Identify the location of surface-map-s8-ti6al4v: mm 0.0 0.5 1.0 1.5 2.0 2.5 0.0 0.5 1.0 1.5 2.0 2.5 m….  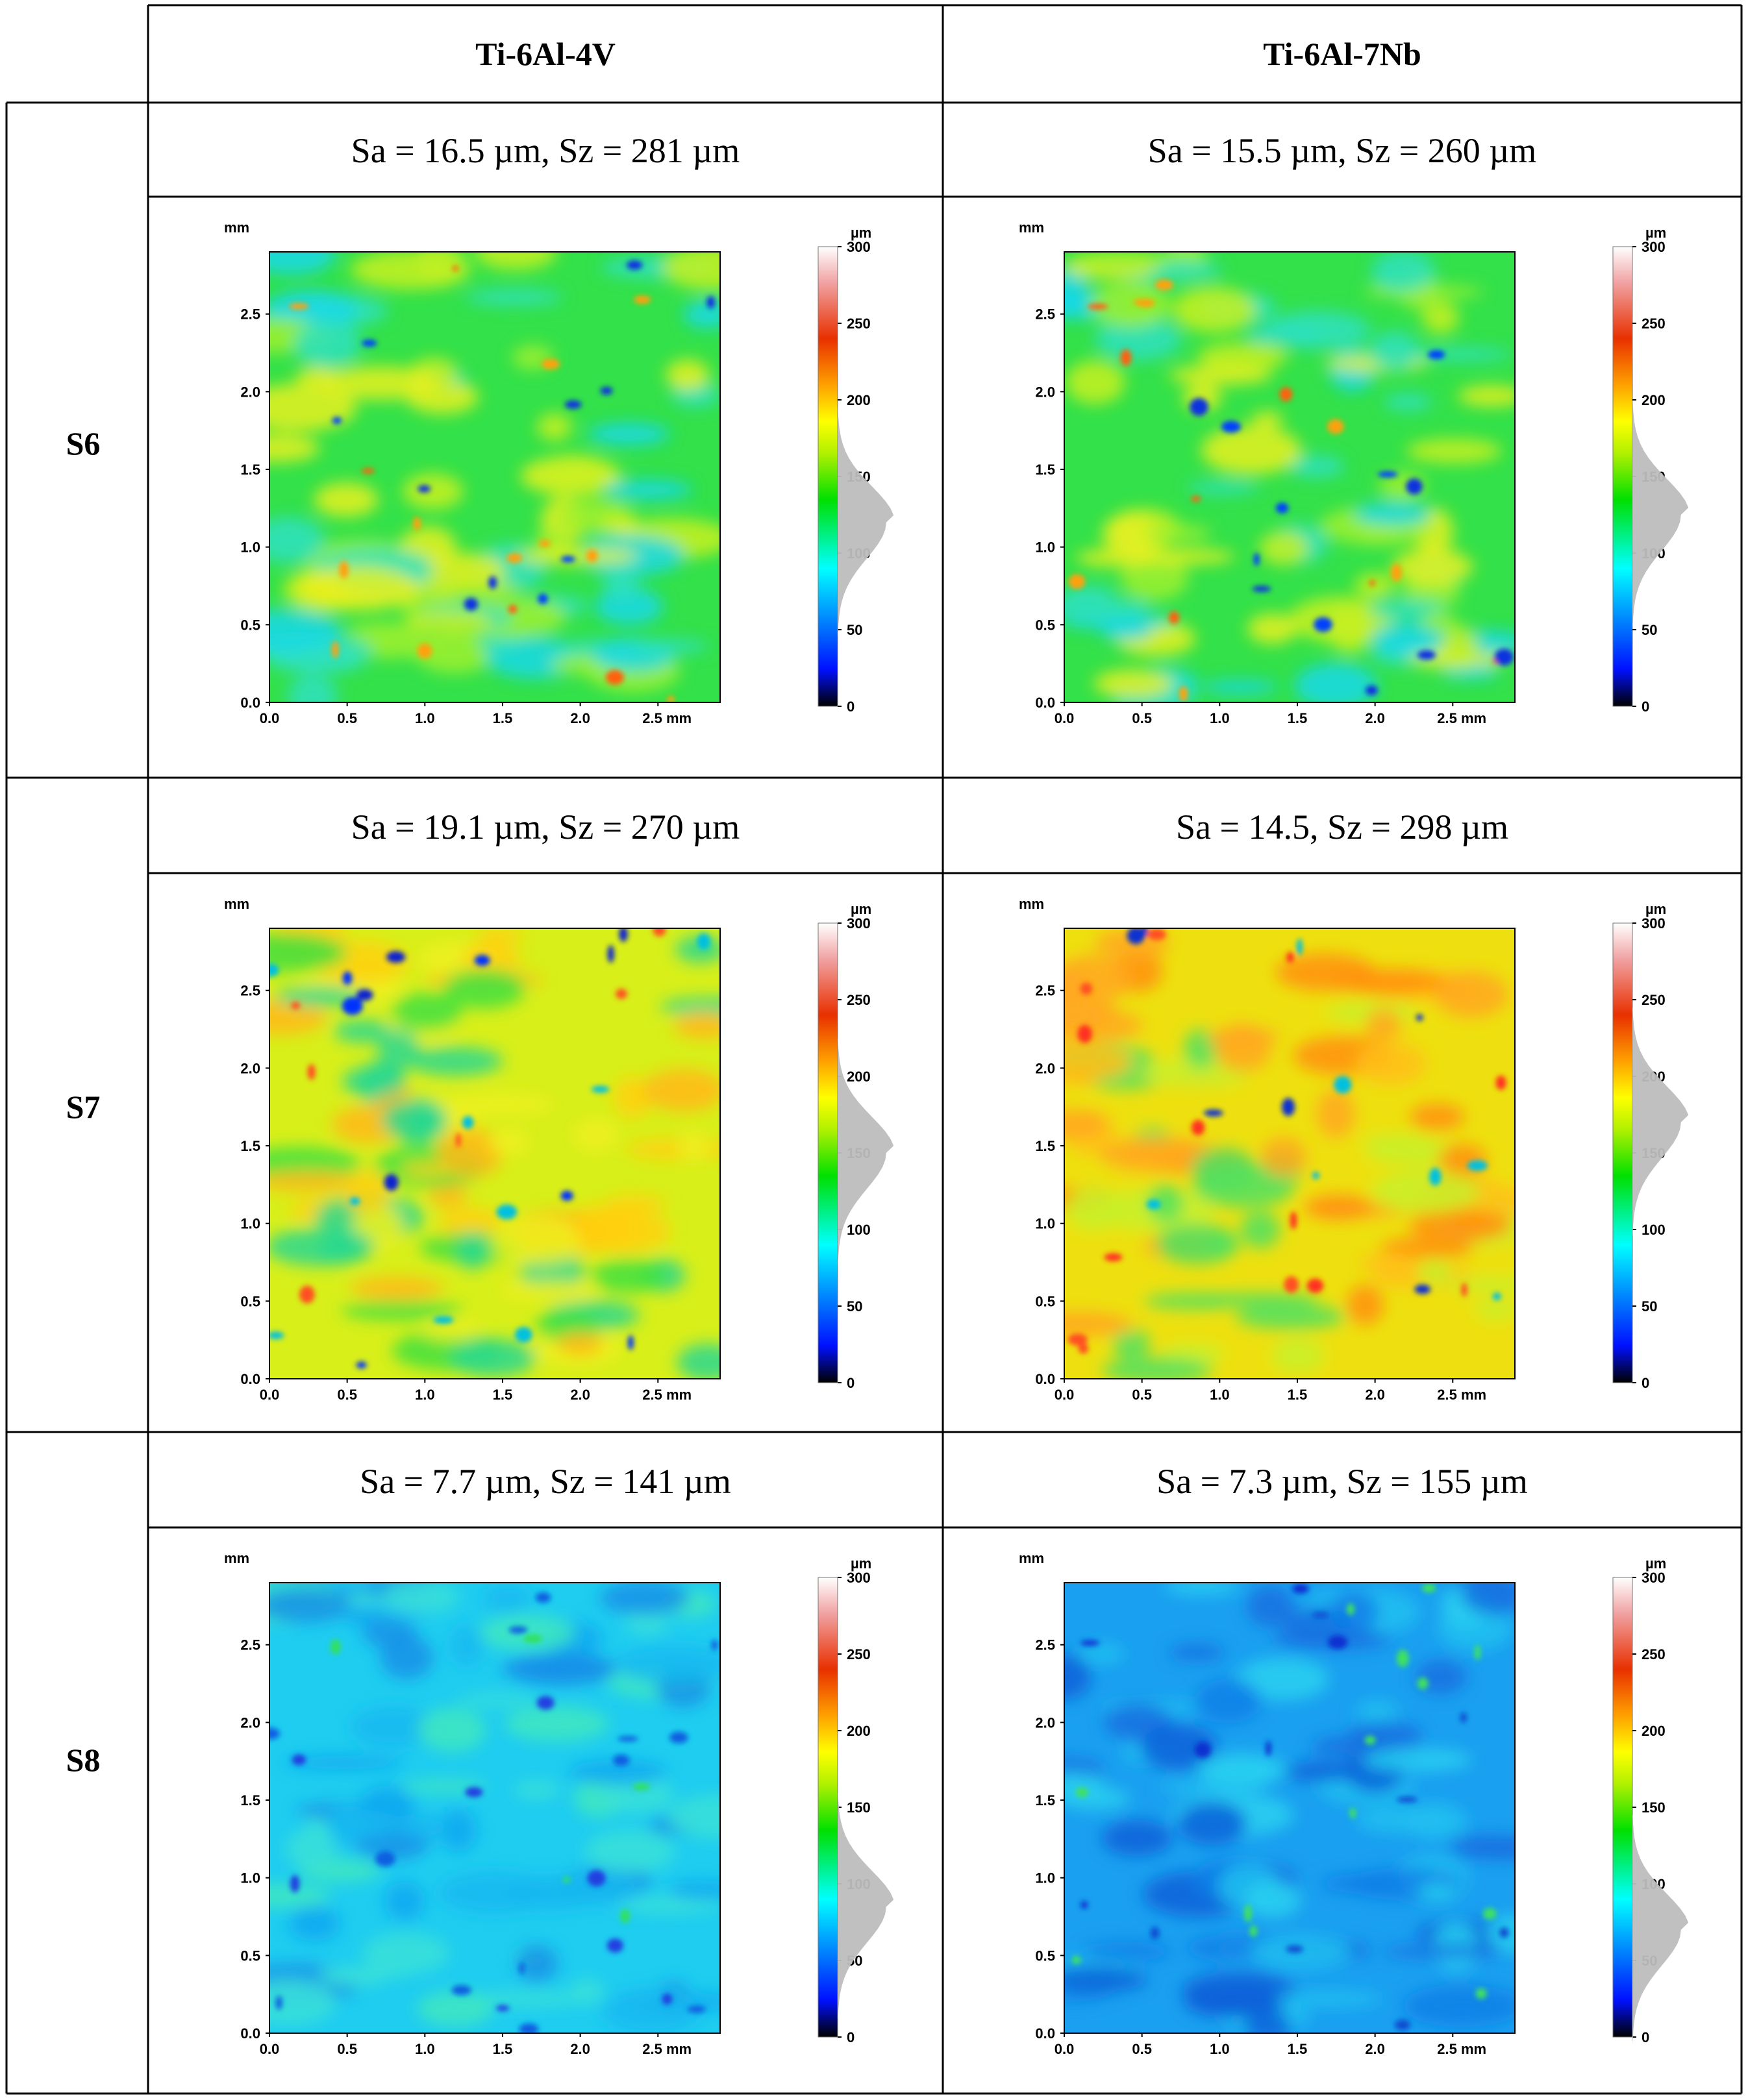
(559, 1803).